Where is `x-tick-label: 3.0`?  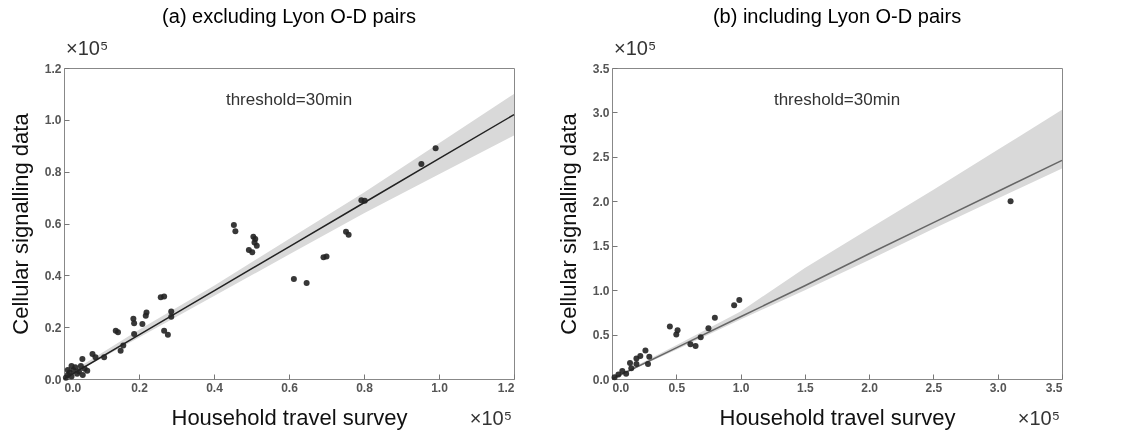 x-tick-label: 3.0 is located at coordinates (998, 387).